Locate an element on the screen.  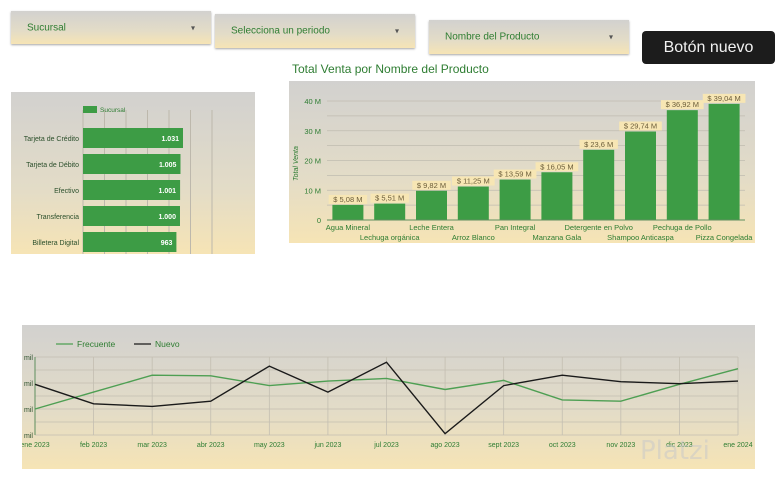
y-tick-label: 120 mil is located at coordinates (27, 358).